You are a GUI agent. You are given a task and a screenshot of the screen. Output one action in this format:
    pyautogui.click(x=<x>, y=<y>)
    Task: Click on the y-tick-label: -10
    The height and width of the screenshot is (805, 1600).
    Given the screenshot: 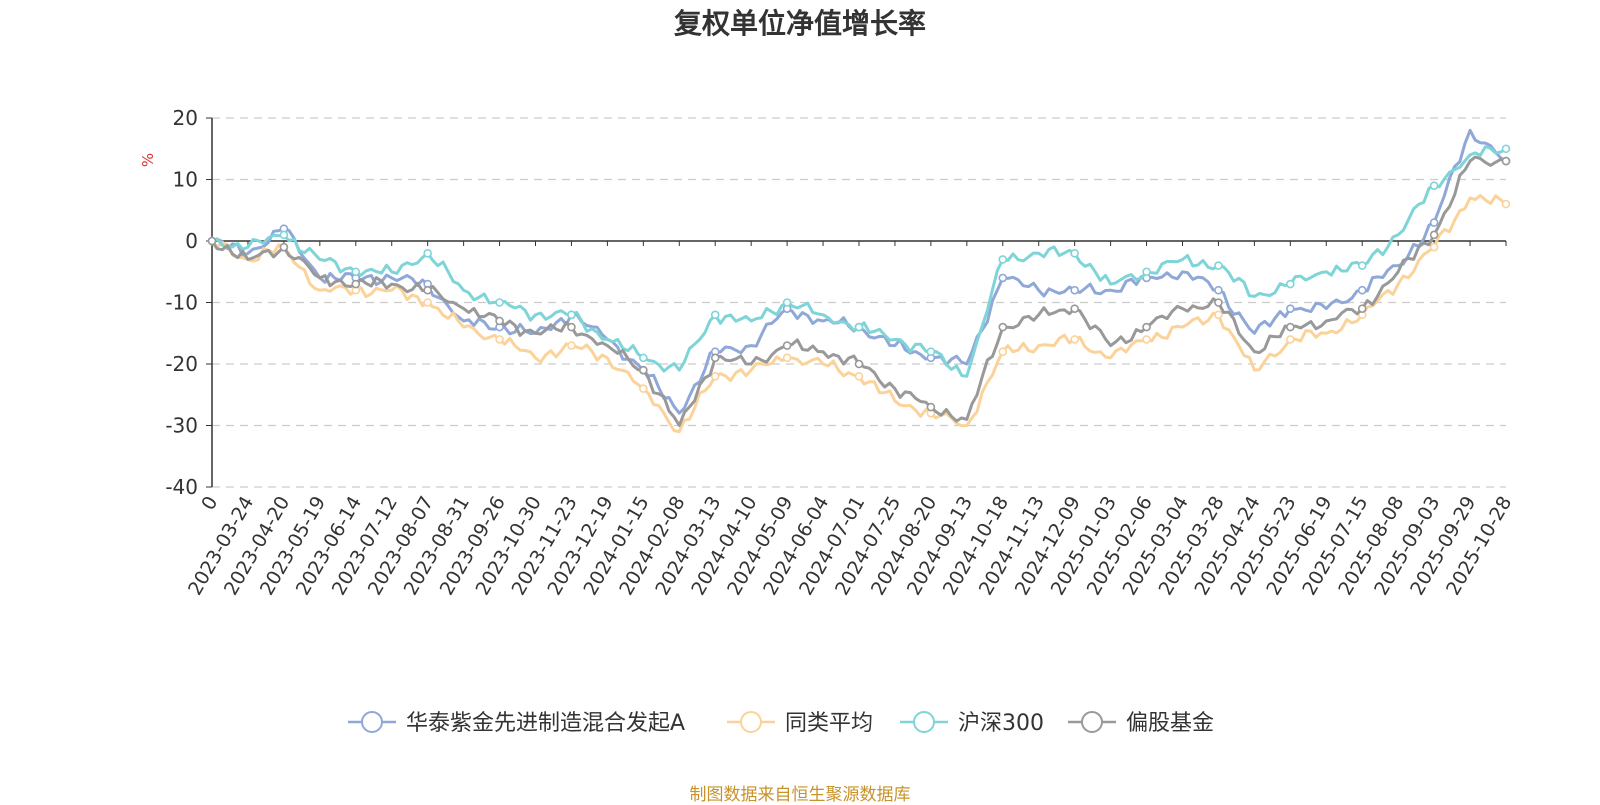 What is the action you would take?
    pyautogui.click(x=181, y=303)
    